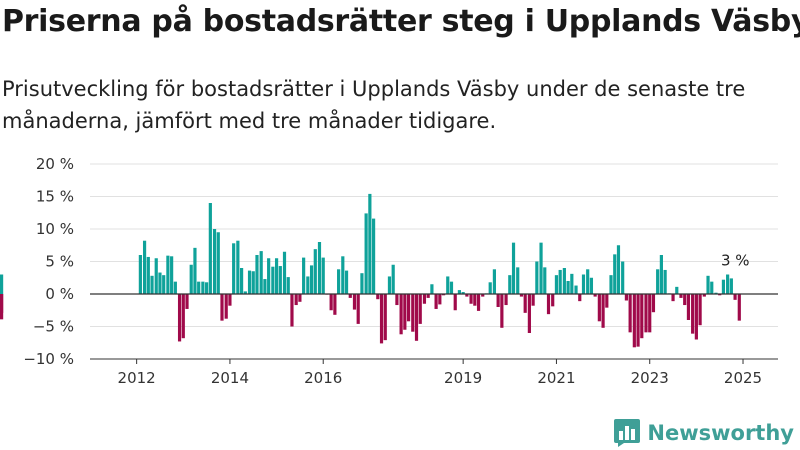 Image resolution: width=800 pixels, height=450 pixels. I want to click on x-tick-label: 2021, so click(556, 378).